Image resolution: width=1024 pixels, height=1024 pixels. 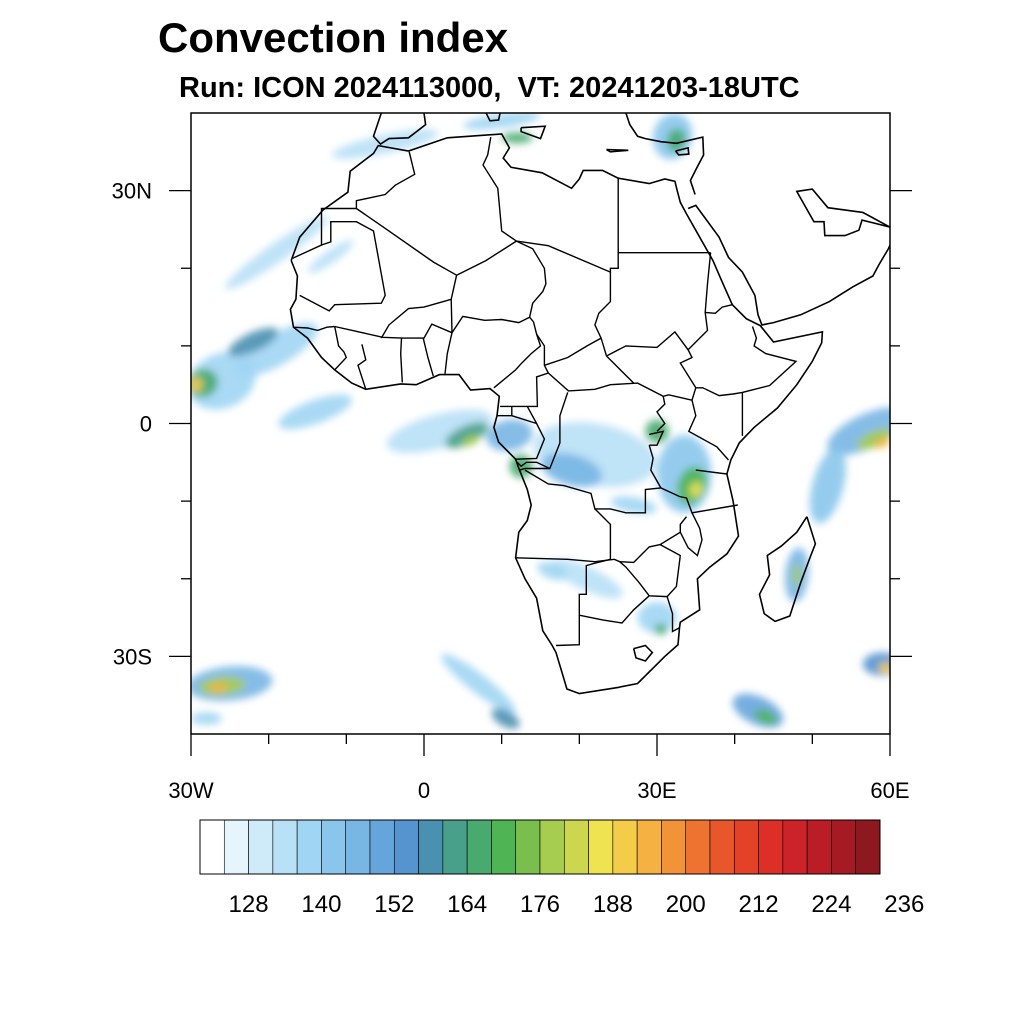 What do you see at coordinates (132, 656) in the screenshot?
I see `lat-tick-label: 30S` at bounding box center [132, 656].